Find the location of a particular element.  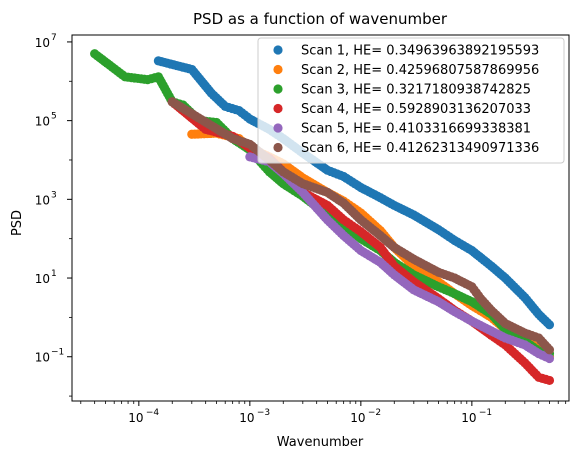

y-tick-label-exponent: 5 is located at coordinates (54, 117).